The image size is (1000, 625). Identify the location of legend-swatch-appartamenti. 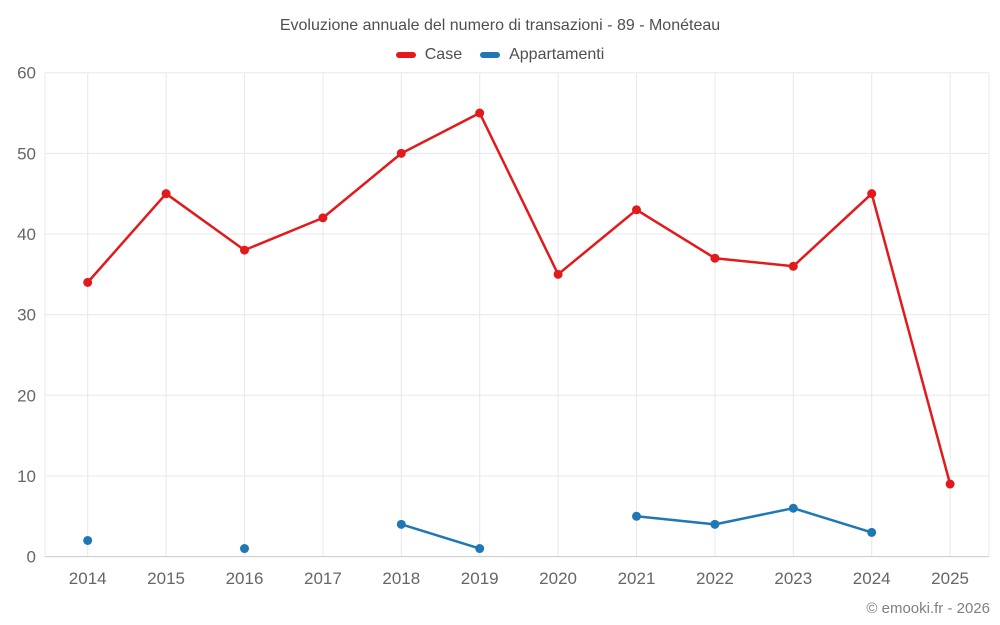
(490, 55).